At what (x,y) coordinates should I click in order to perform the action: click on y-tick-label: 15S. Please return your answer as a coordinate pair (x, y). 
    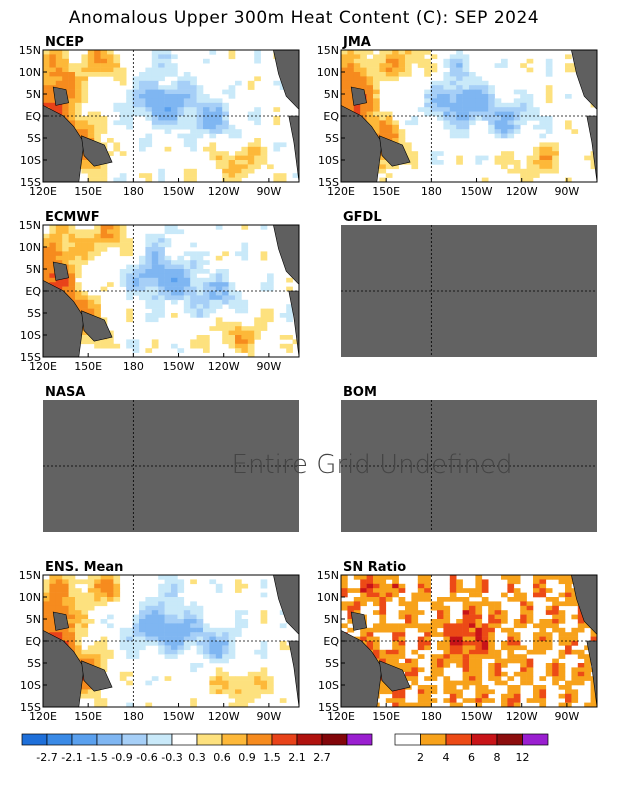
    Looking at the image, I should click on (328, 182).